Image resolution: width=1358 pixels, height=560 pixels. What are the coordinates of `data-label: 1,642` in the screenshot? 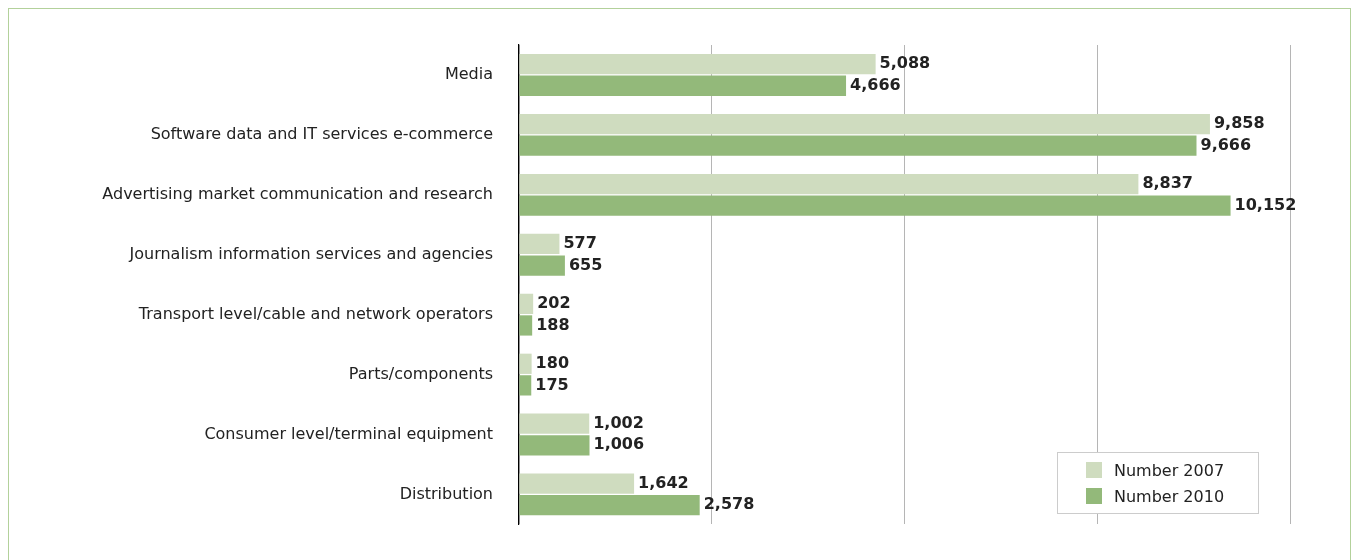 It's located at (663, 482).